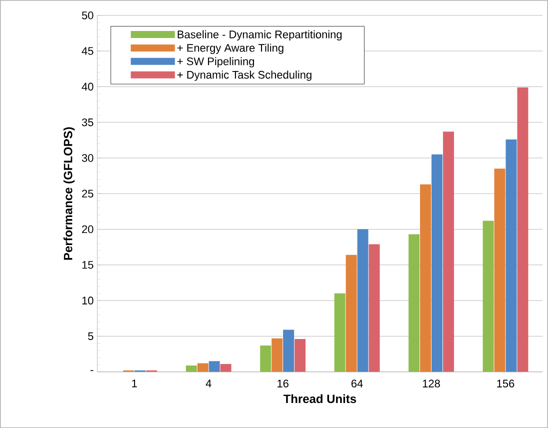  Describe the element at coordinates (357, 384) in the screenshot. I see `x-tick-label: 64` at that location.